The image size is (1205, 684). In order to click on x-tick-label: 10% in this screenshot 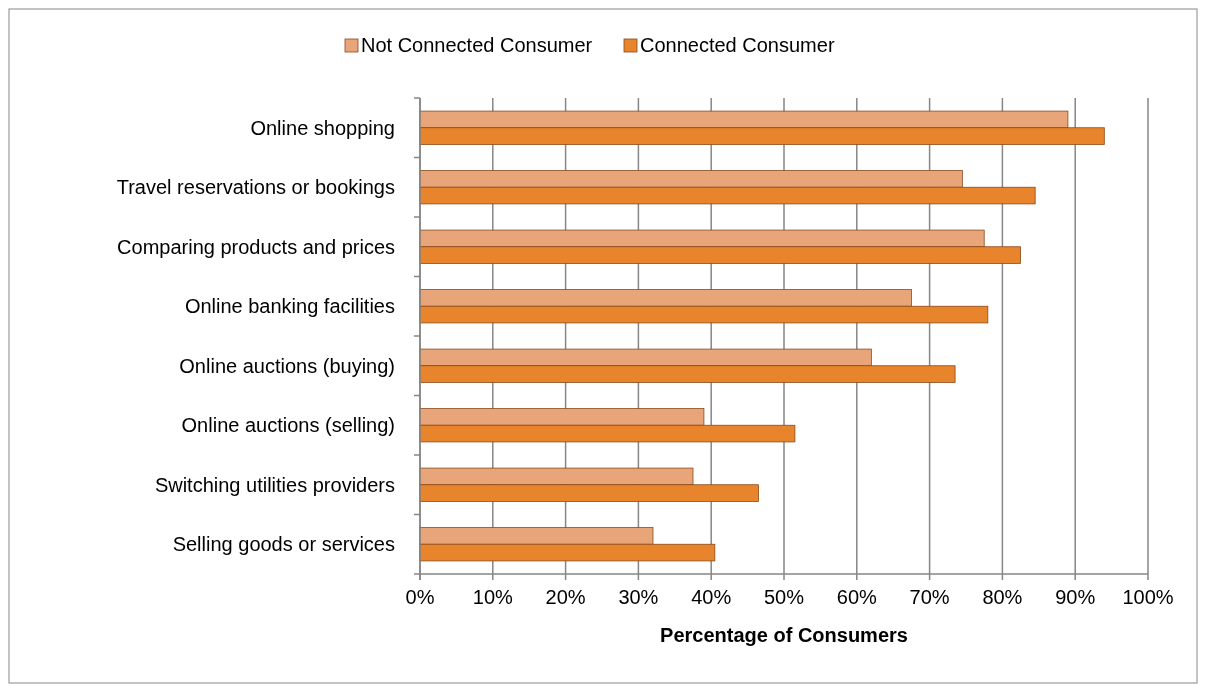, I will do `click(493, 597)`.